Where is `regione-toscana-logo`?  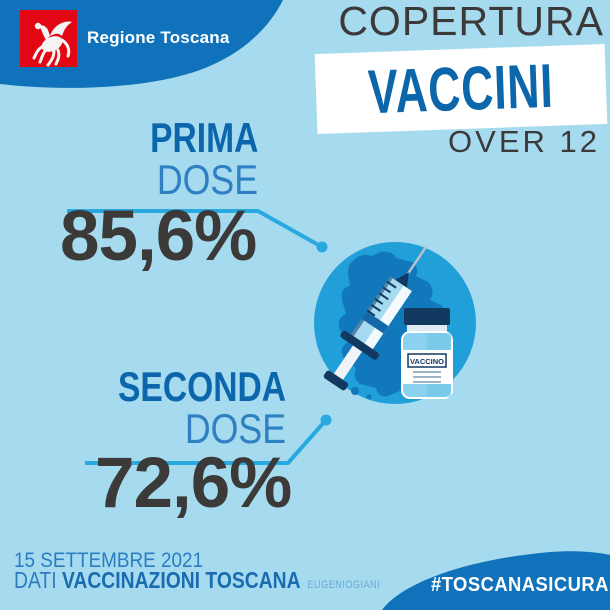
regione-toscana-logo is located at coordinates (48, 38).